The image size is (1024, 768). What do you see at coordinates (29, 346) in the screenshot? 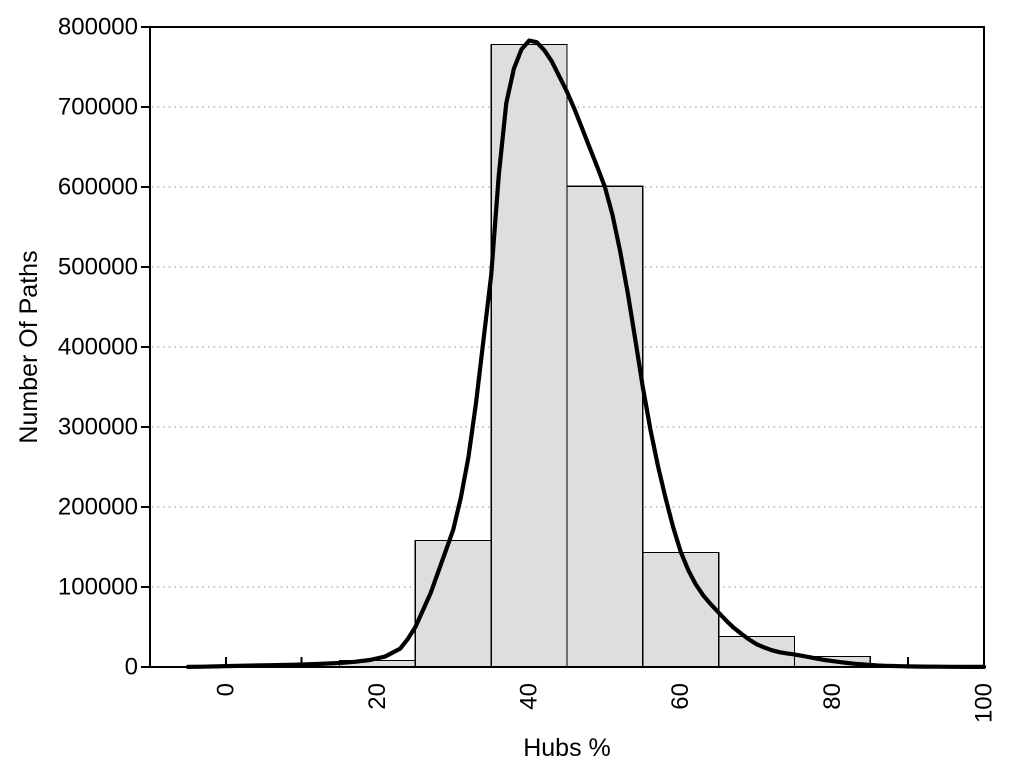
I see `y-axis-title: Number Of Paths` at bounding box center [29, 346].